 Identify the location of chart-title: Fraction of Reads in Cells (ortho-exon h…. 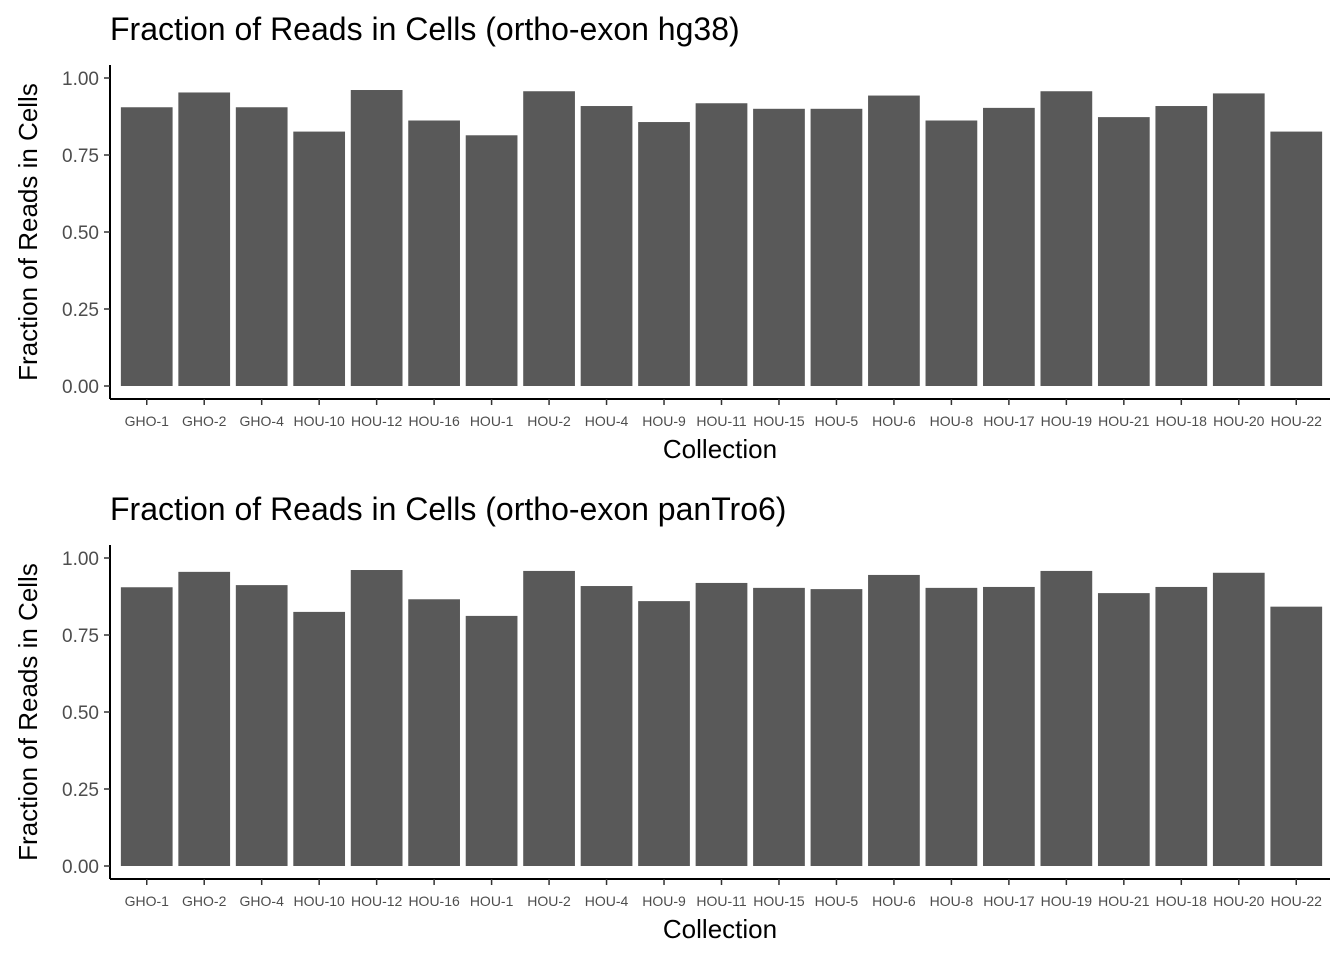
(425, 29).